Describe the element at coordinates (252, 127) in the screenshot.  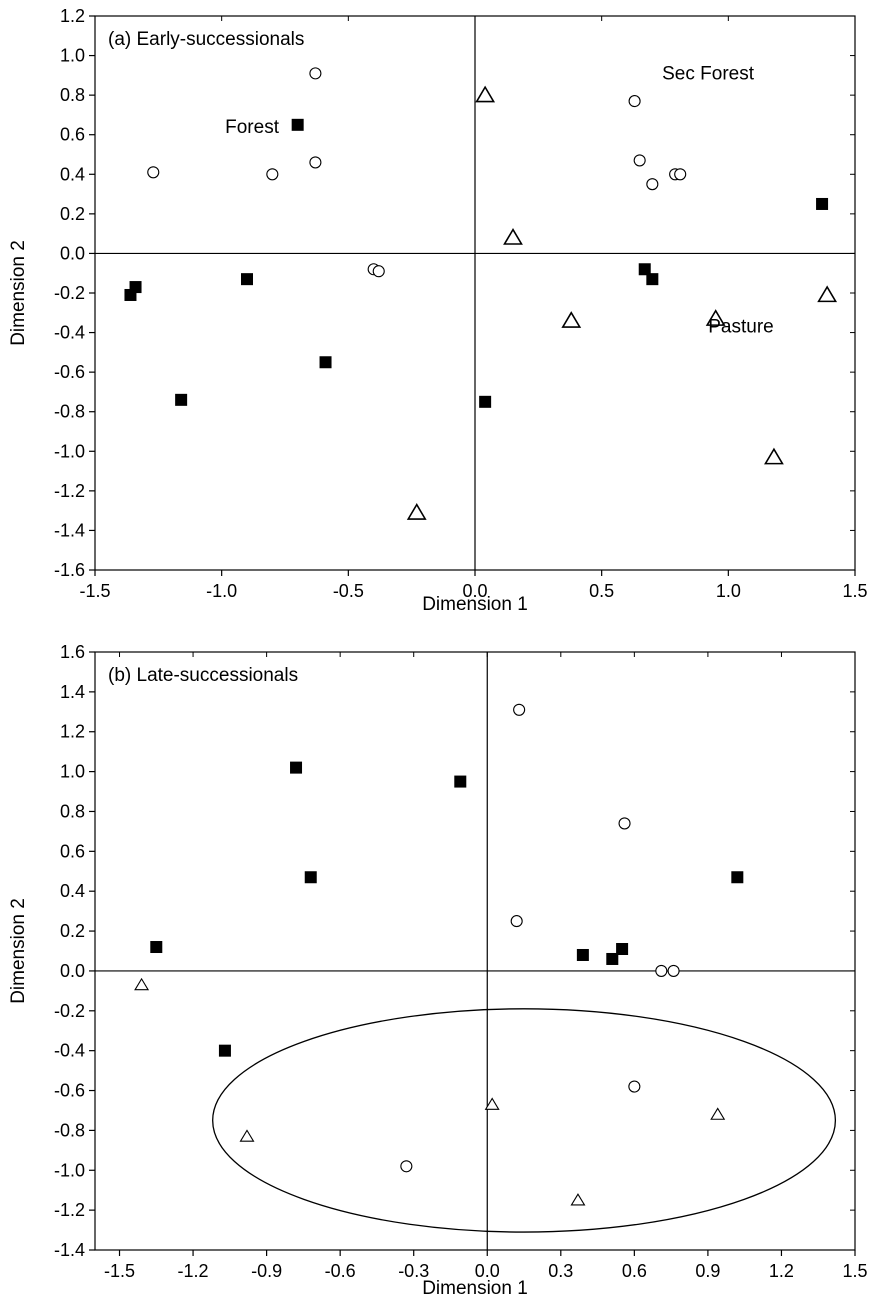
I see `annotation-label: Forest` at that location.